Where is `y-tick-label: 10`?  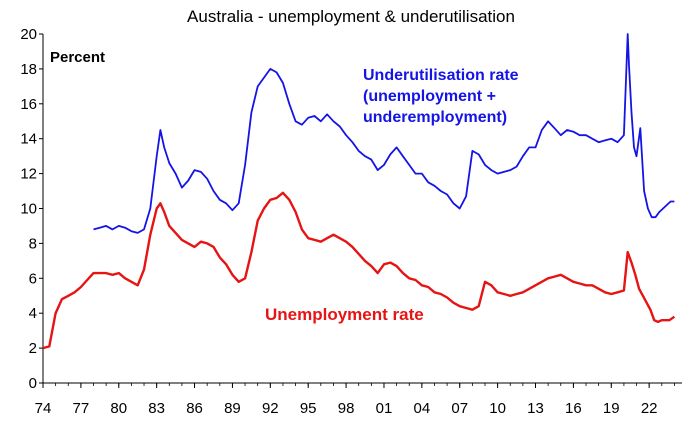
y-tick-label: 10 is located at coordinates (28, 209).